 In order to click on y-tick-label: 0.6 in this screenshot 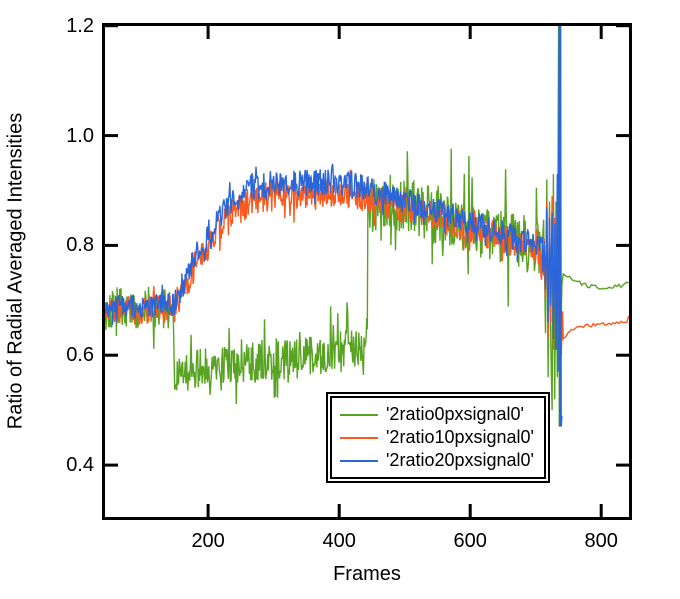, I will do `click(80, 355)`.